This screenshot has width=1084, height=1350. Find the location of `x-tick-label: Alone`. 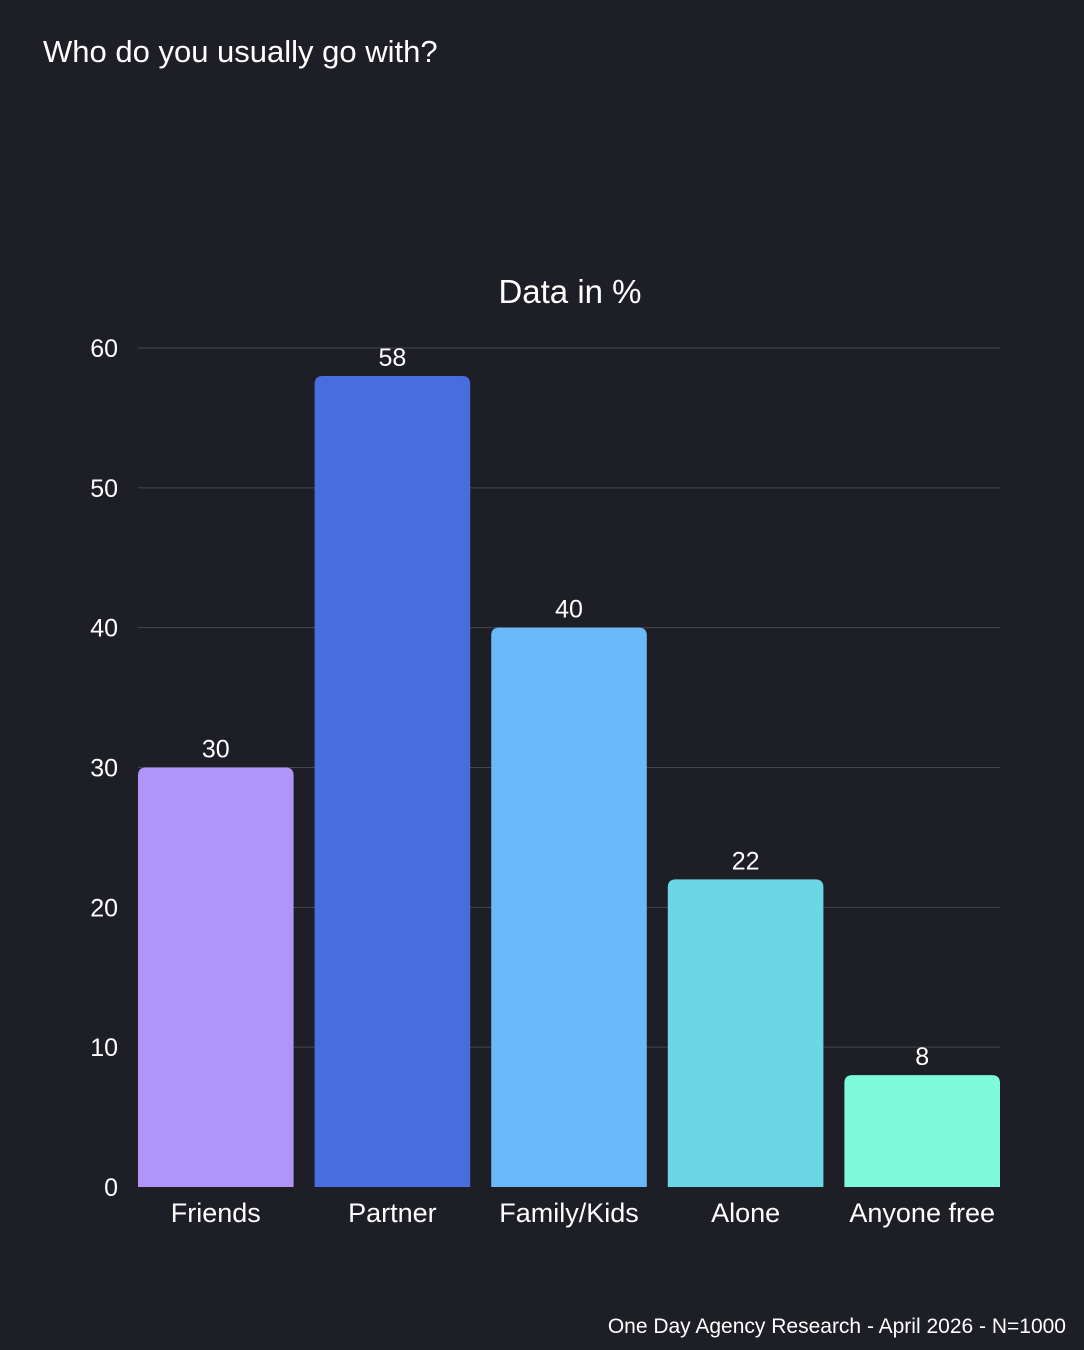

x-tick-label: Alone is located at coordinates (745, 1213).